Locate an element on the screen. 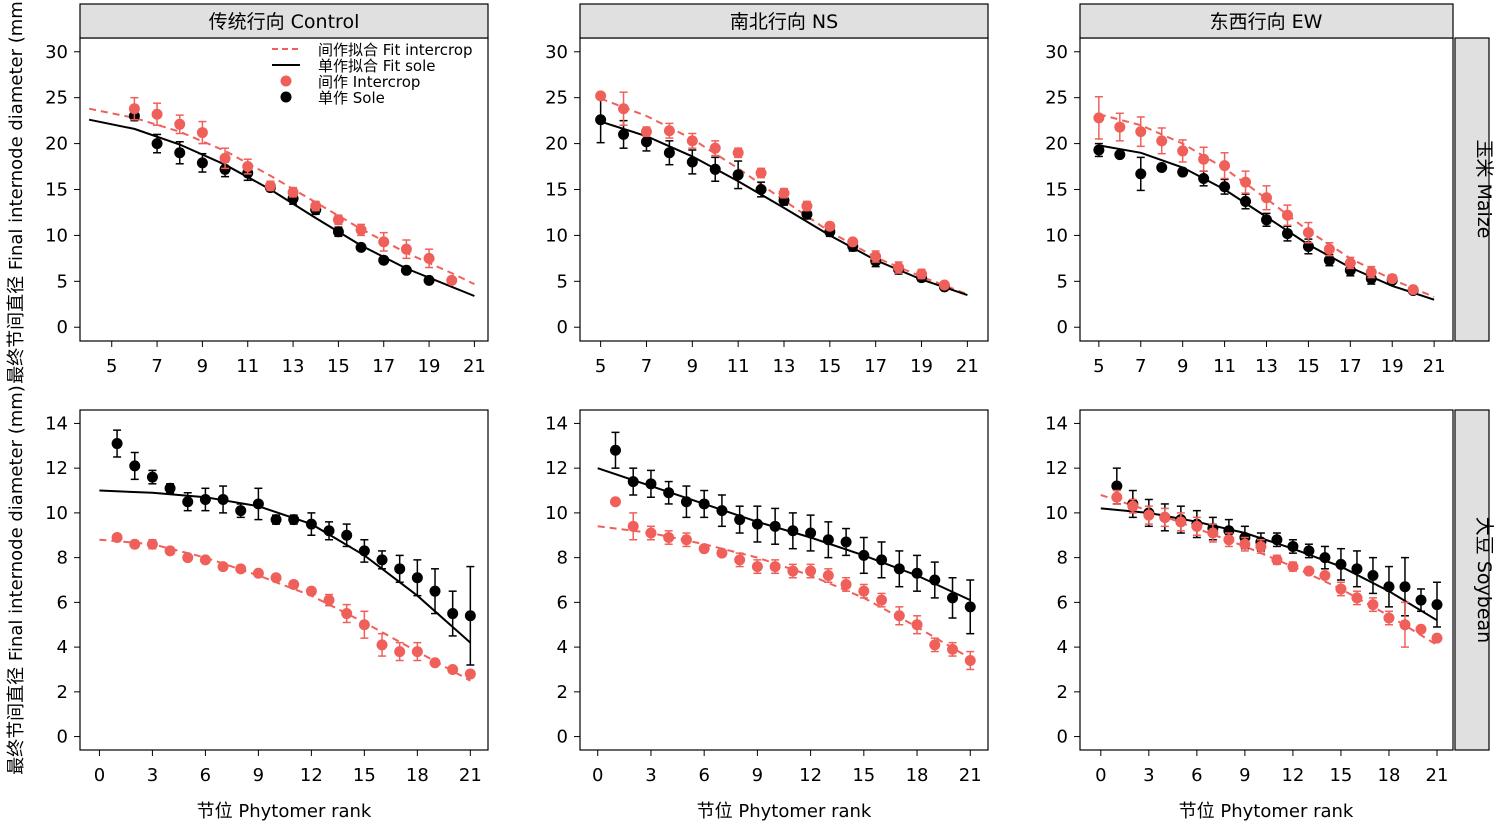 The height and width of the screenshot is (825, 1500). fit-intercrop-line is located at coordinates (1269, 570).